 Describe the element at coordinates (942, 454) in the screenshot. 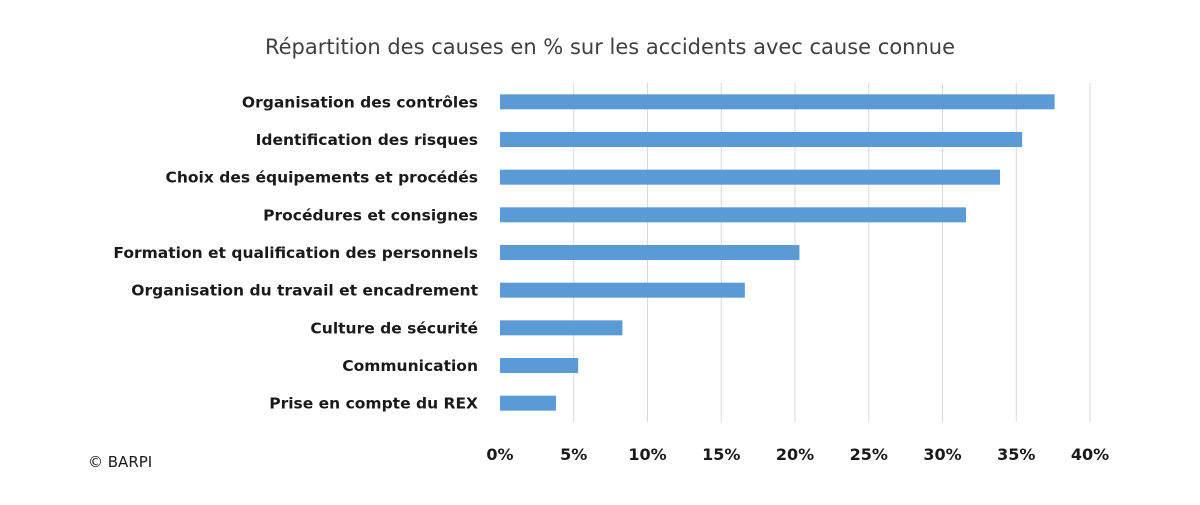

I see `x-tick-label: 30%` at that location.